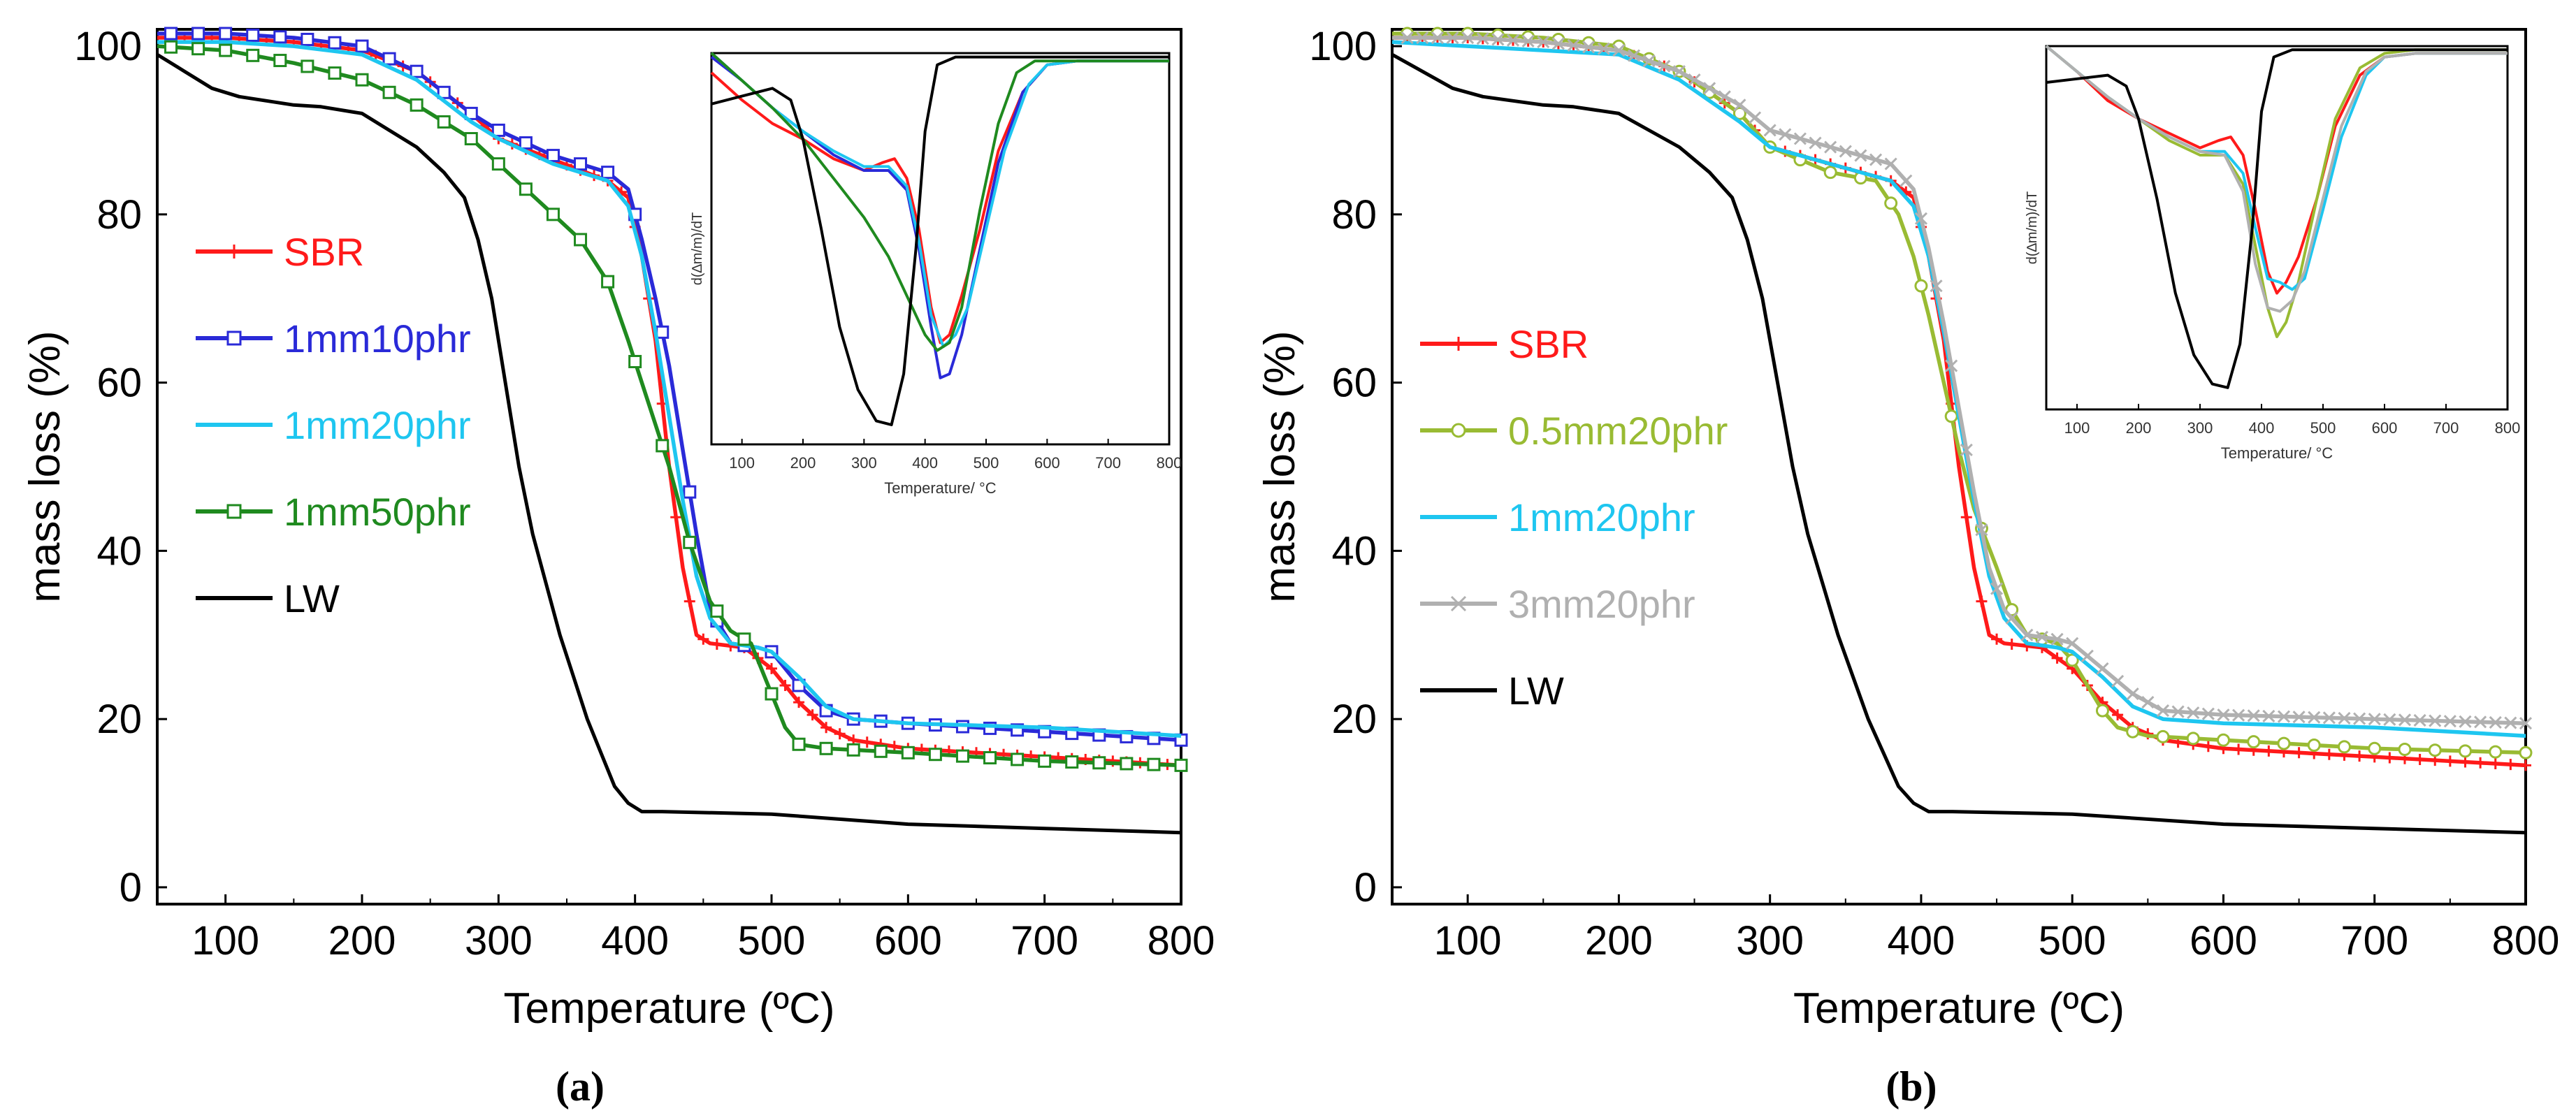 The height and width of the screenshot is (1120, 2576). What do you see at coordinates (1922, 940) in the screenshot?
I see `x-tick-label: 400` at bounding box center [1922, 940].